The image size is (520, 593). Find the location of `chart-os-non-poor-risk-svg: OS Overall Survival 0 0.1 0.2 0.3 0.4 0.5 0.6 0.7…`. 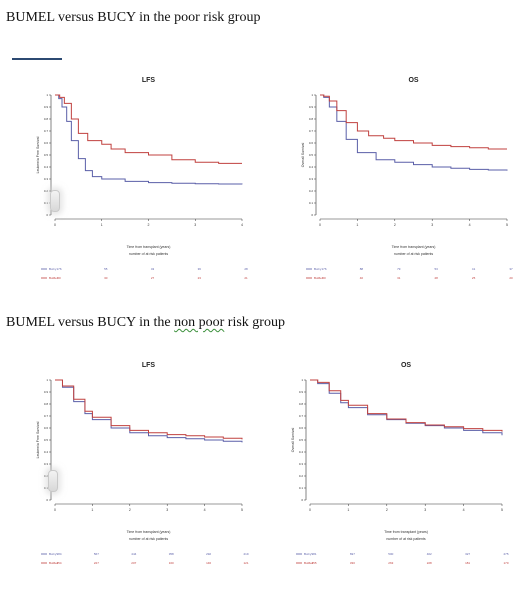

chart-os-non-poor-risk-svg: OS Overall Survival 0 0.1 0.2 0.3 0.4 0.5 0.6 0.7… is located at coordinates (400, 463).